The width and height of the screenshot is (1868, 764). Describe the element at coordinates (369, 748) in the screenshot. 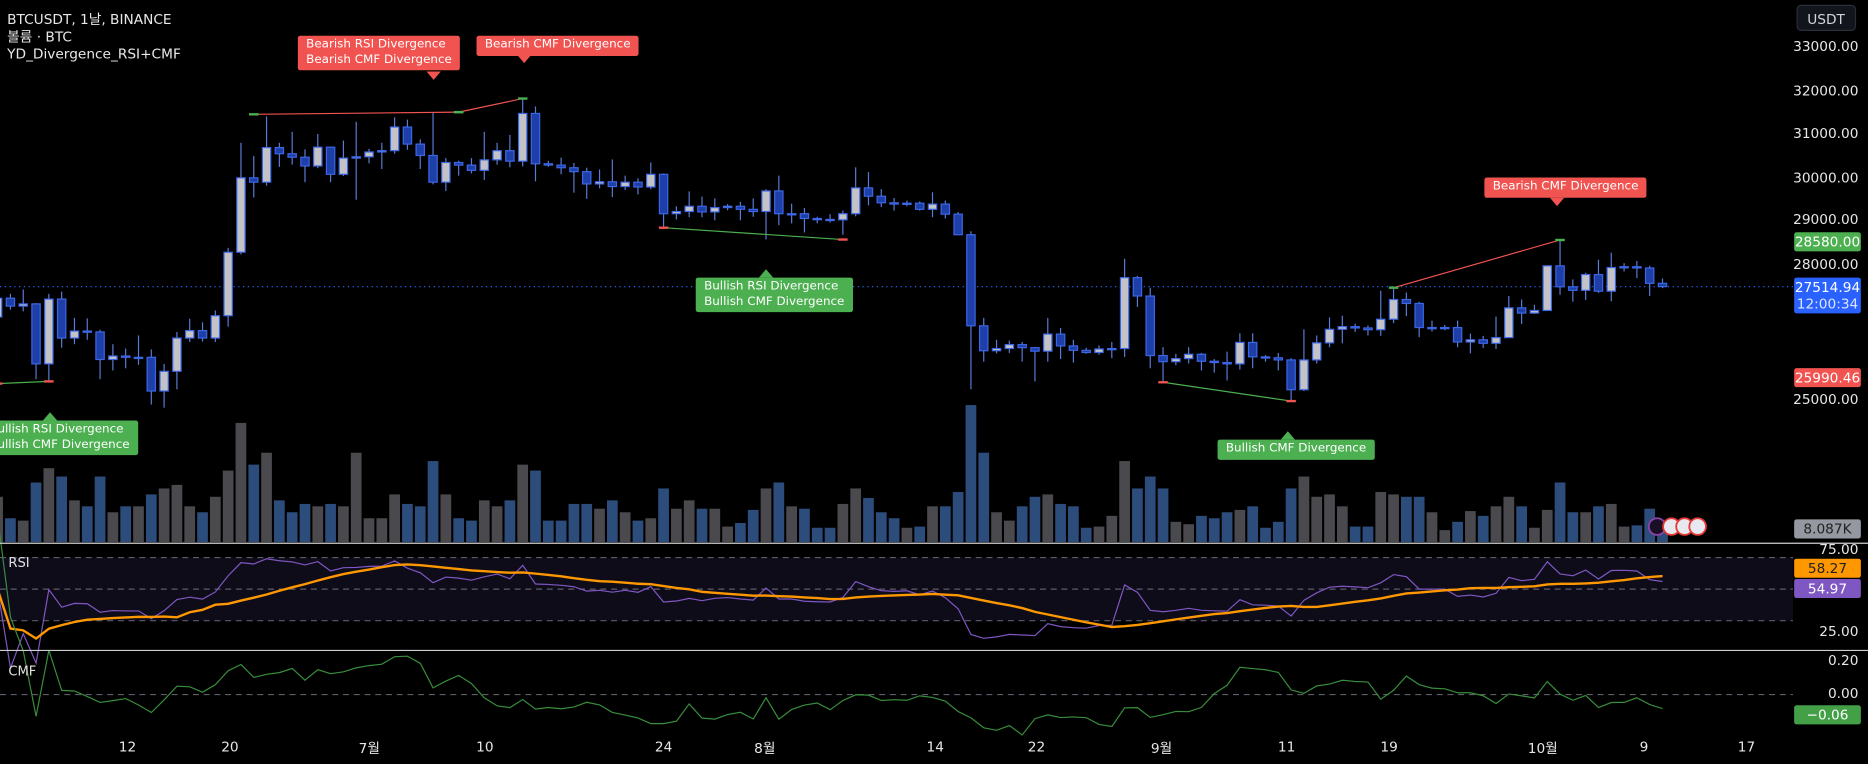

I see `time-tick: 7월` at that location.